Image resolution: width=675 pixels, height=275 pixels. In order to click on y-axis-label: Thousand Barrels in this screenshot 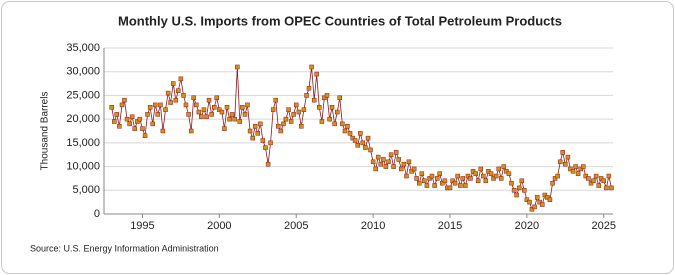, I will do `click(45, 131)`.